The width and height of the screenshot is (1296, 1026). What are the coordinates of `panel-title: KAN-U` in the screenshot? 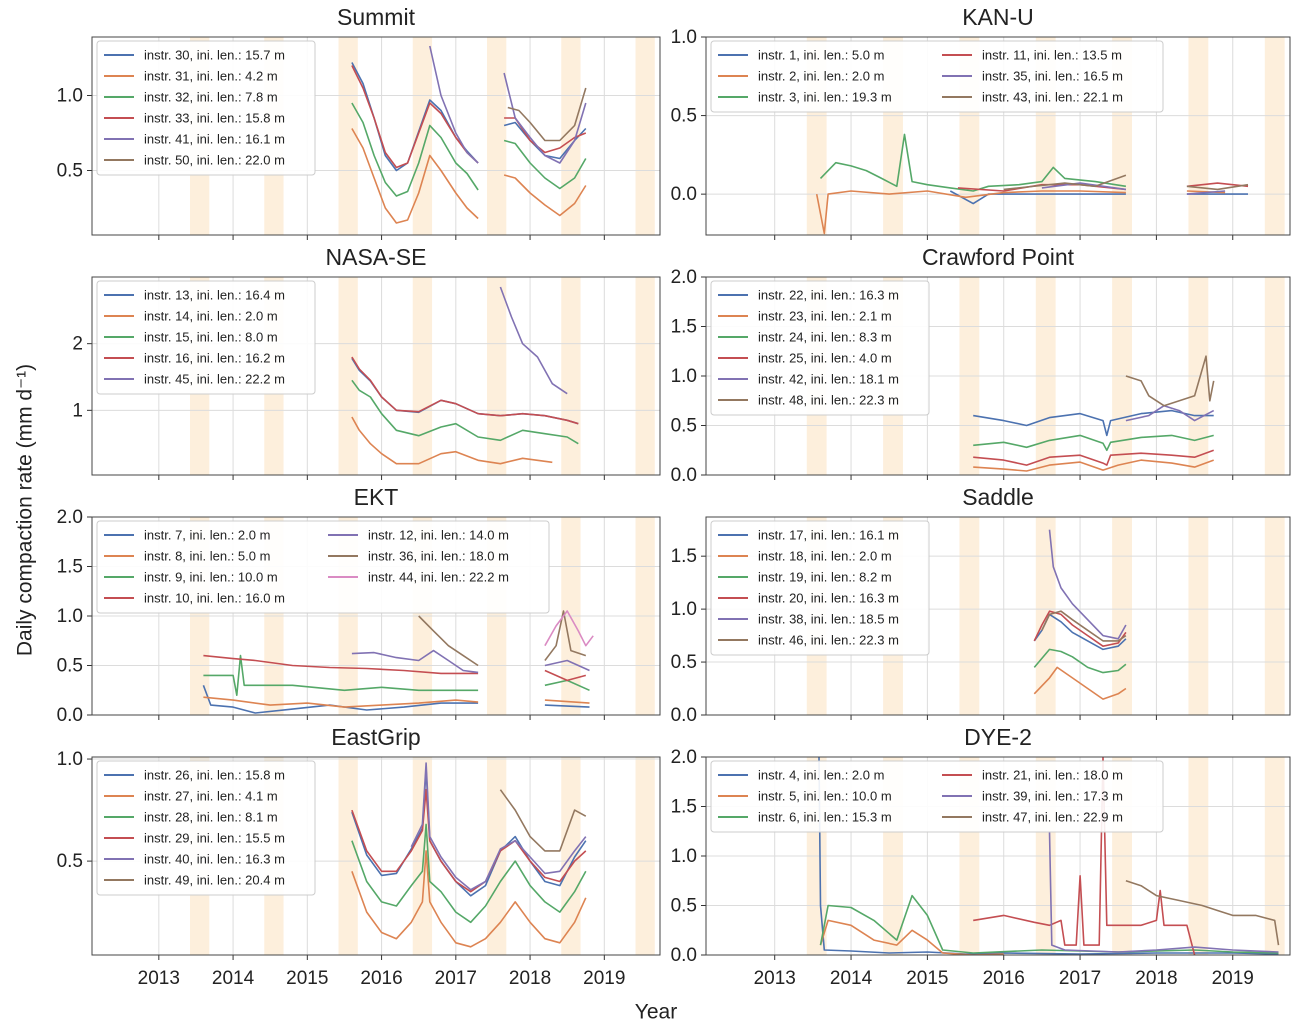 It's located at (998, 17).